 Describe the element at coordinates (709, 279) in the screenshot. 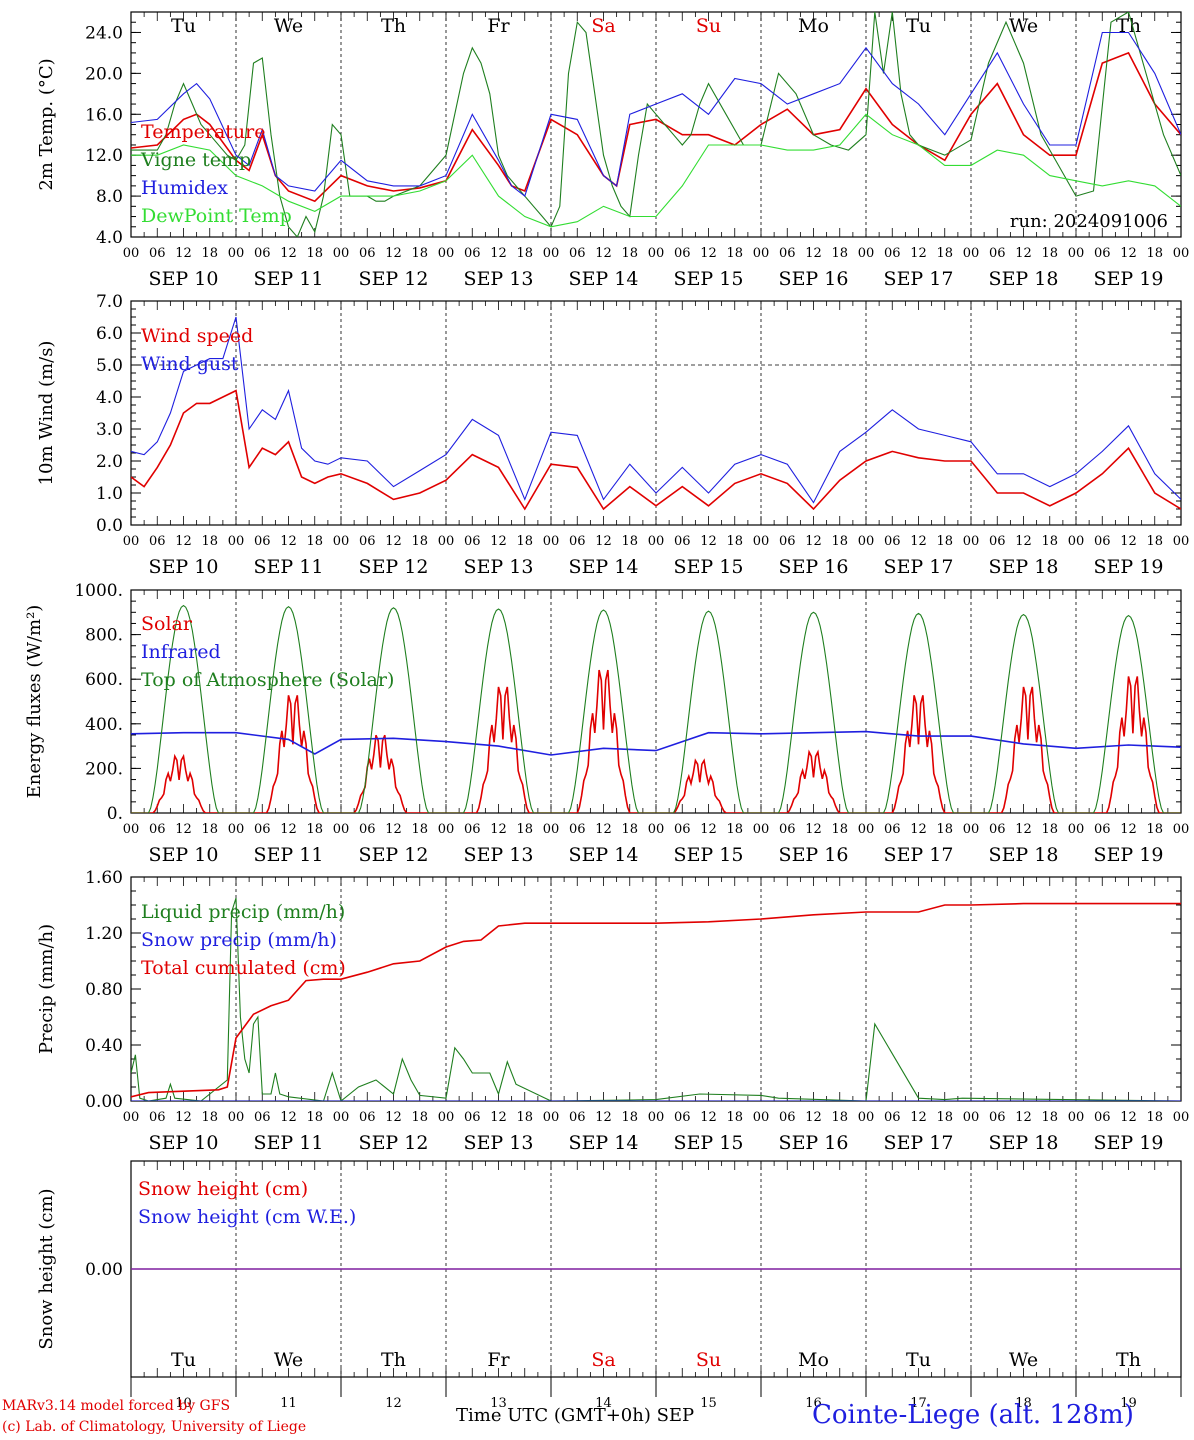

I see `date-label: SEP 15` at that location.